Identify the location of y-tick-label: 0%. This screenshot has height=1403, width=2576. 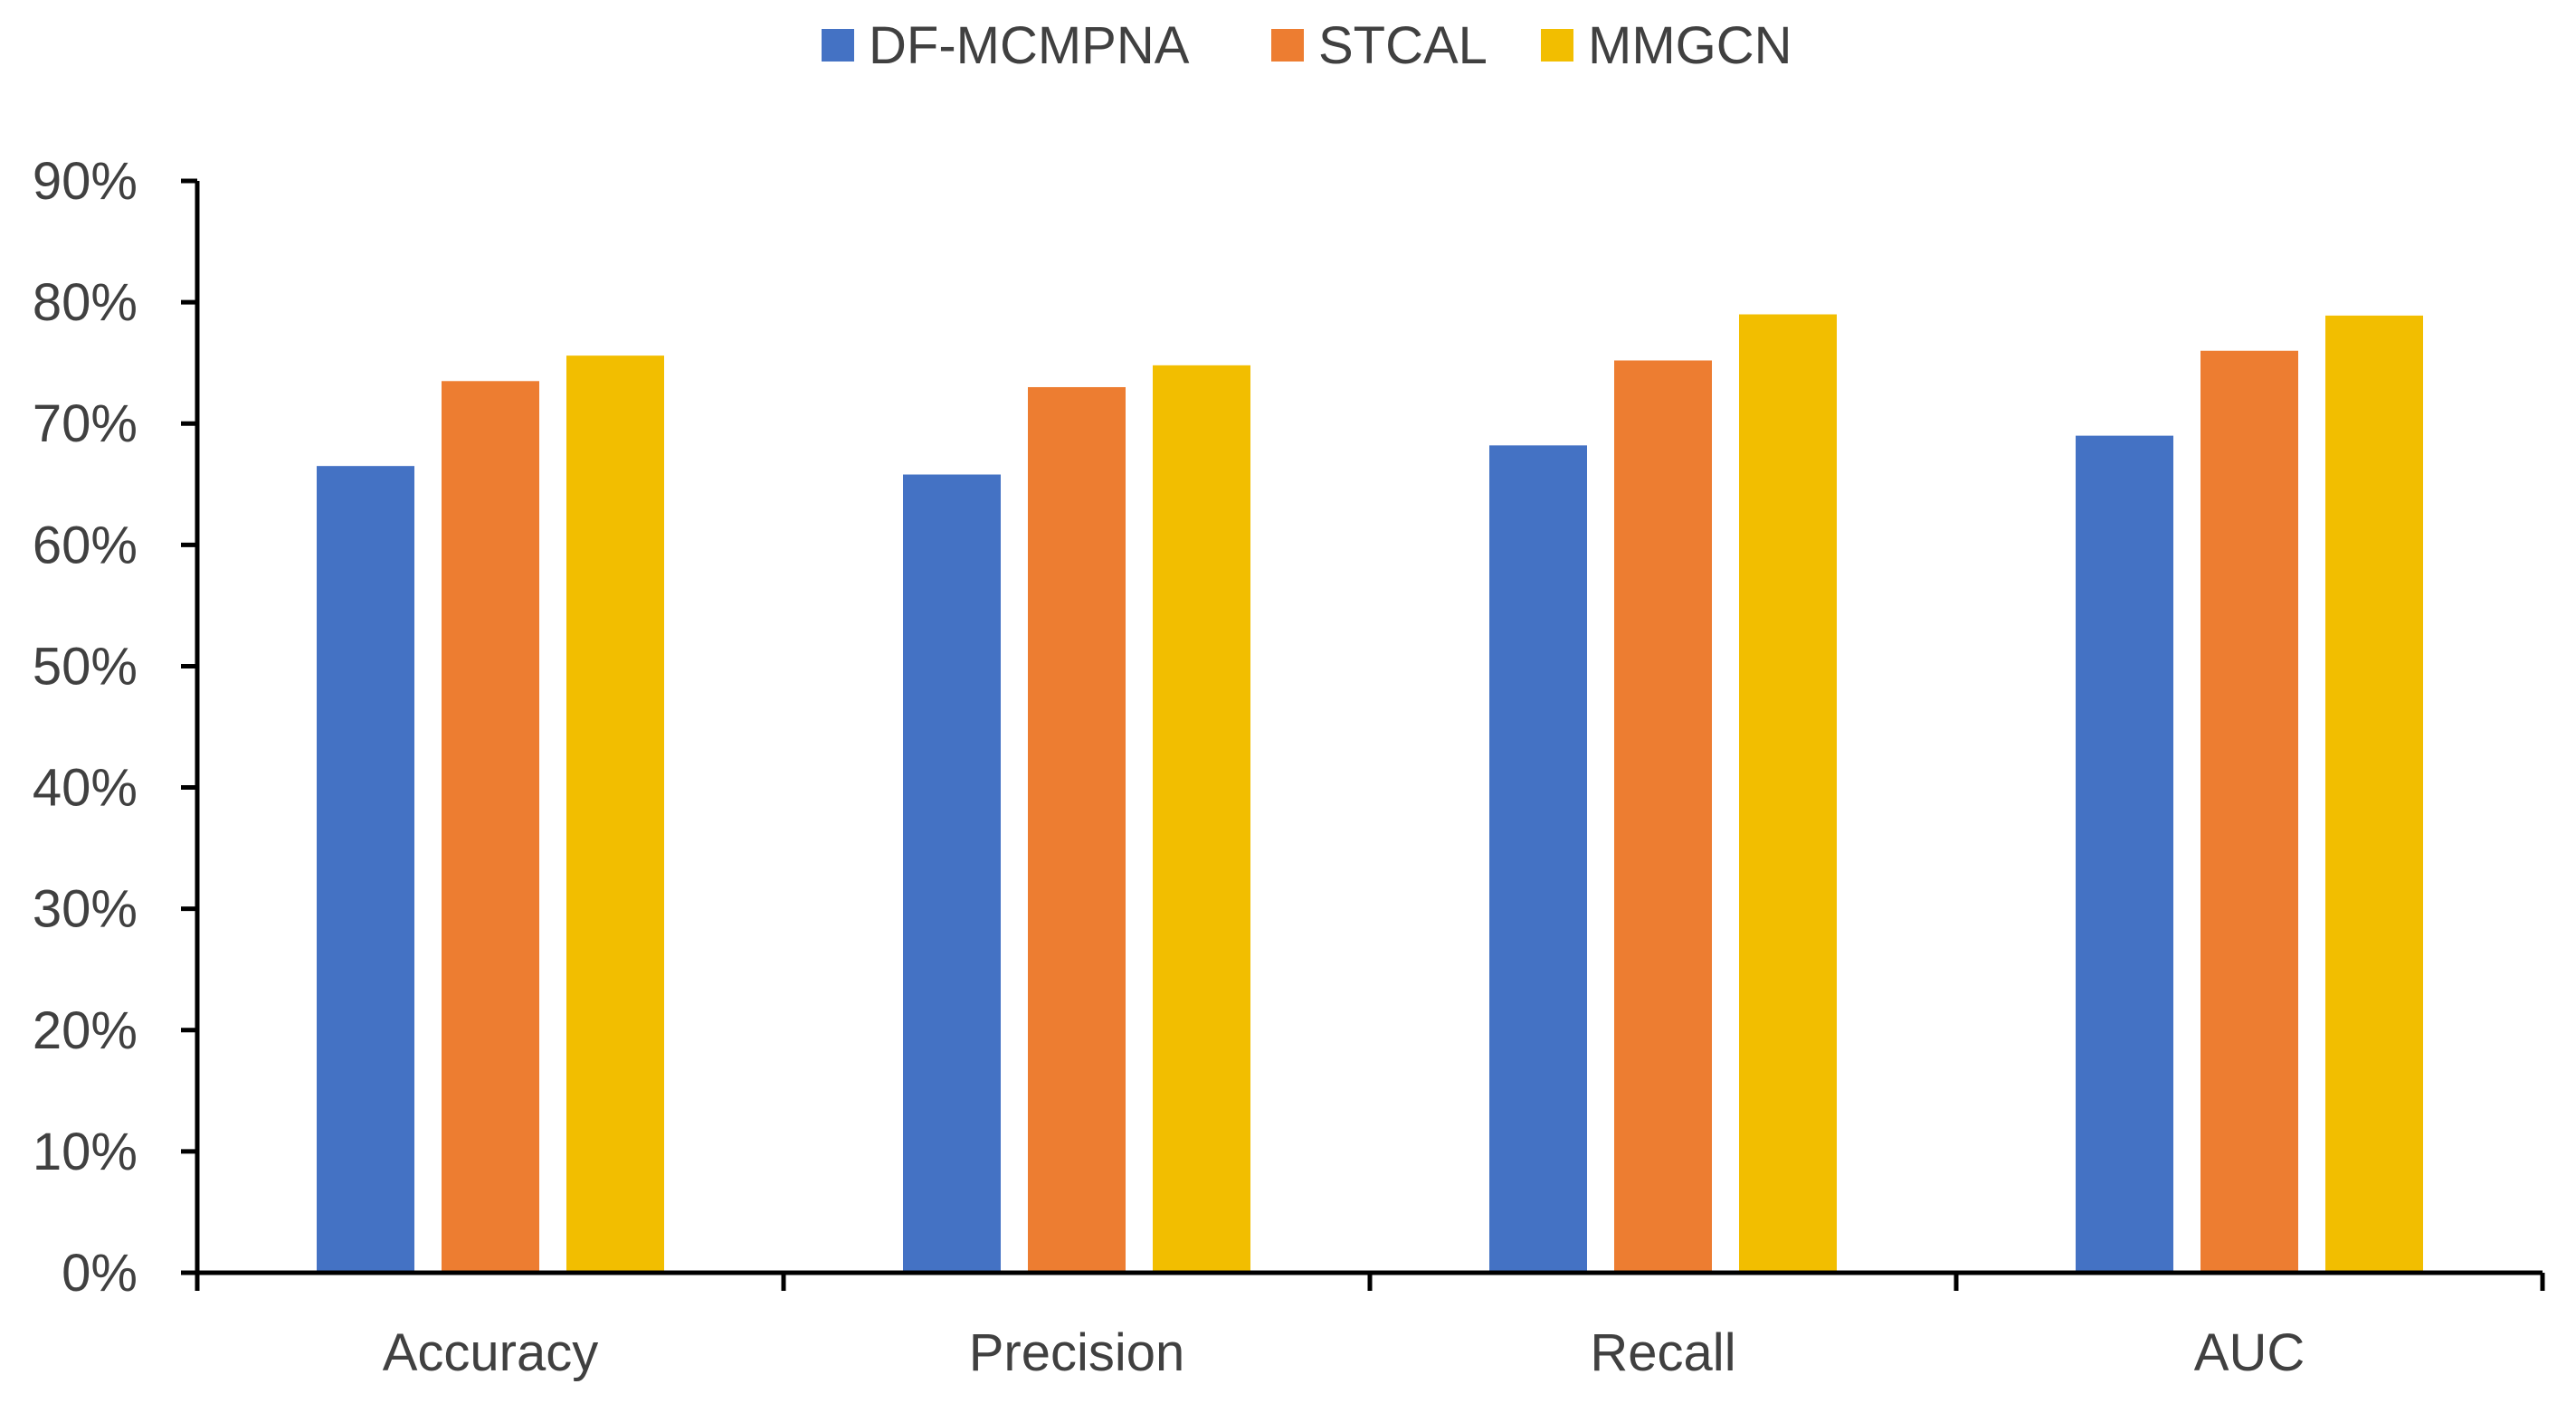
(100, 1274).